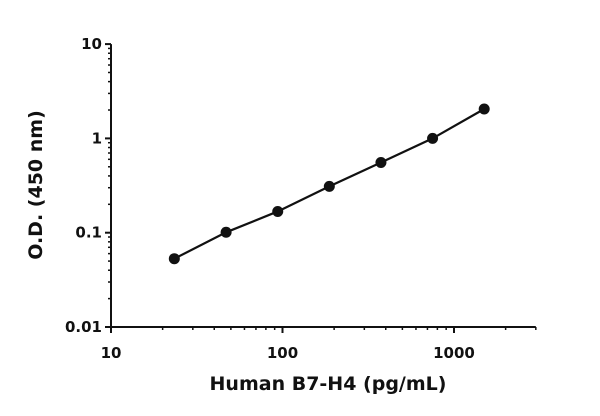  What do you see at coordinates (111, 353) in the screenshot?
I see `x-tick-label: 10` at bounding box center [111, 353].